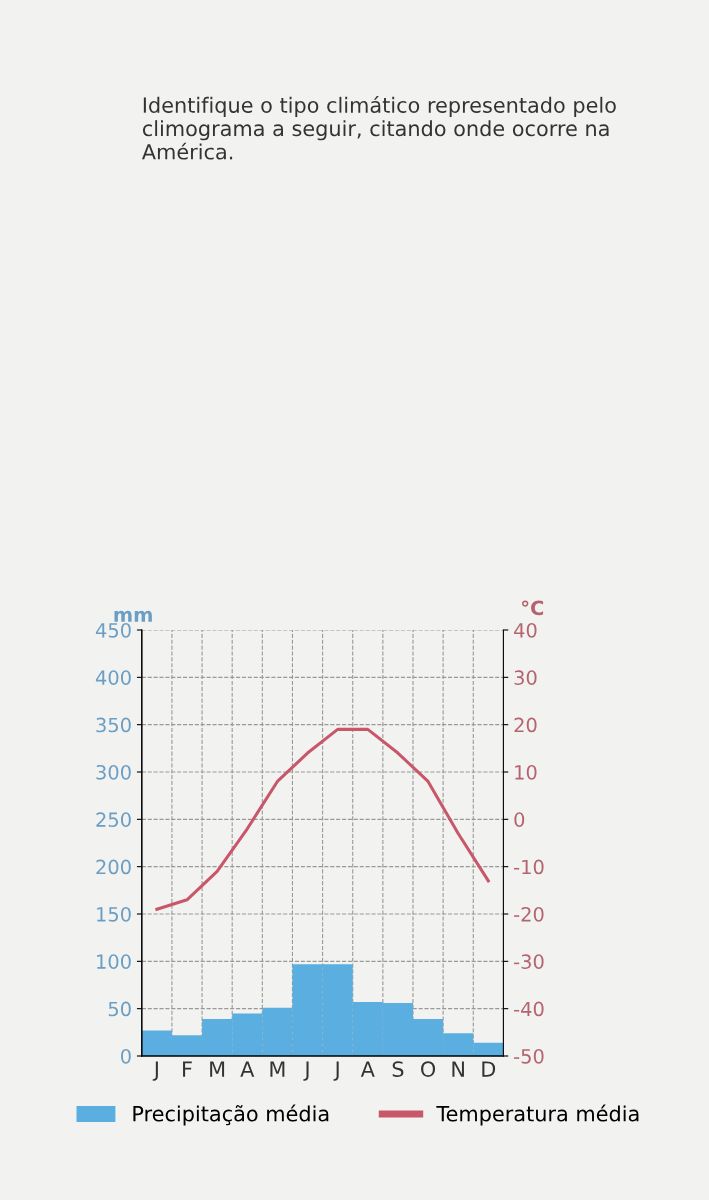 The image size is (709, 1200). Describe the element at coordinates (113, 819) in the screenshot. I see `y-tick-label: 250` at that location.